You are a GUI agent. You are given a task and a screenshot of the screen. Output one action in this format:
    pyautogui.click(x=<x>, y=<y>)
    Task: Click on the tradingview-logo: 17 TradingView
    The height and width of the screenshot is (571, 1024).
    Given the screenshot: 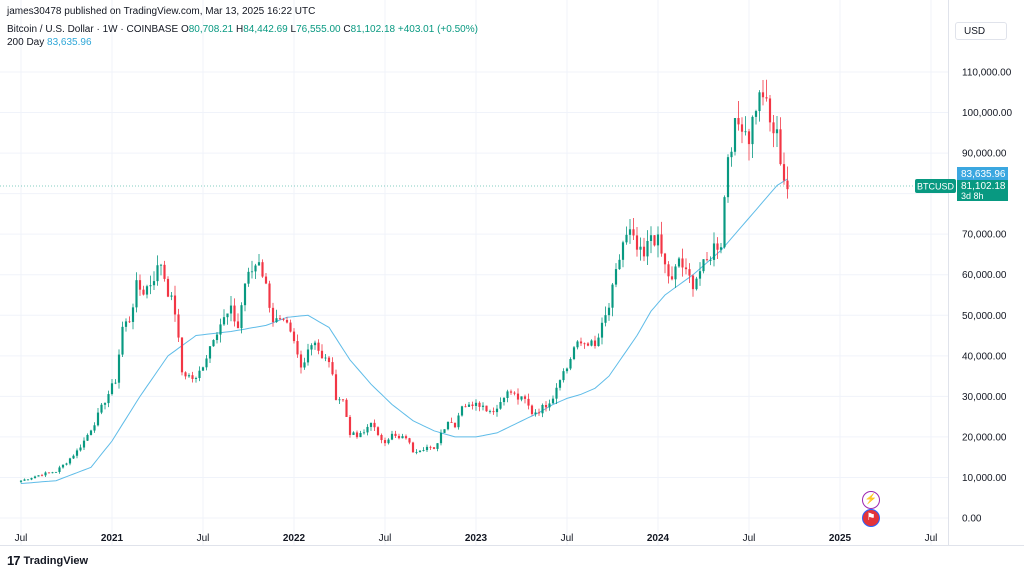 What is the action you would take?
    pyautogui.click(x=47, y=560)
    